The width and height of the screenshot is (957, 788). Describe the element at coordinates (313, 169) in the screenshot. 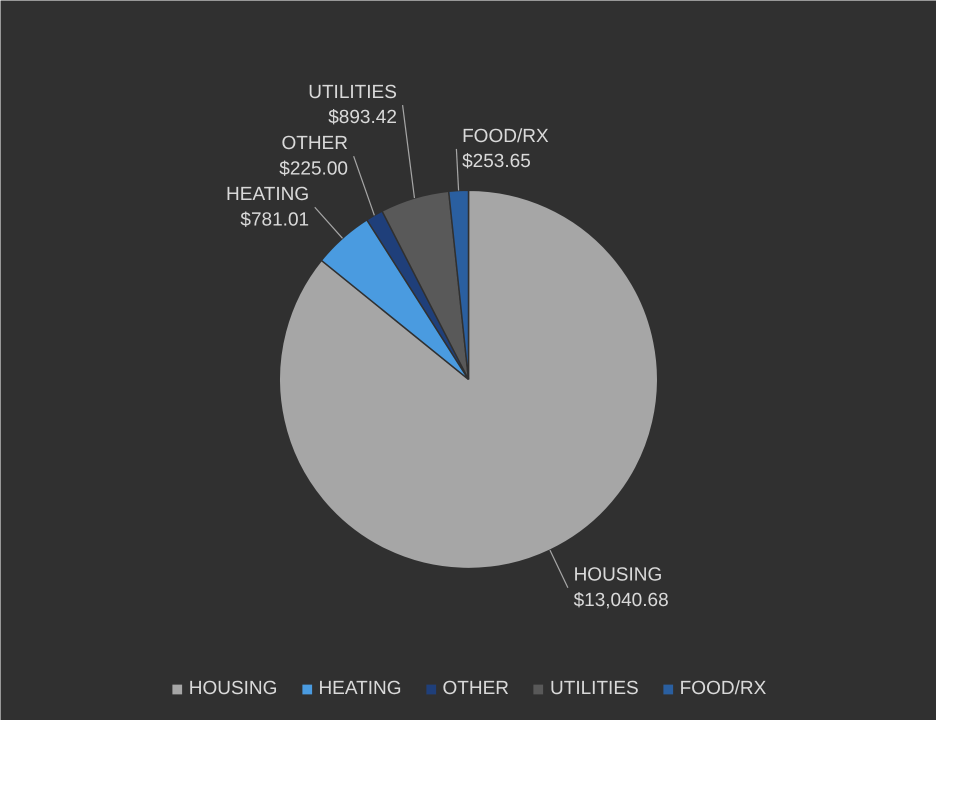

I see `data-label: $225.00` at that location.